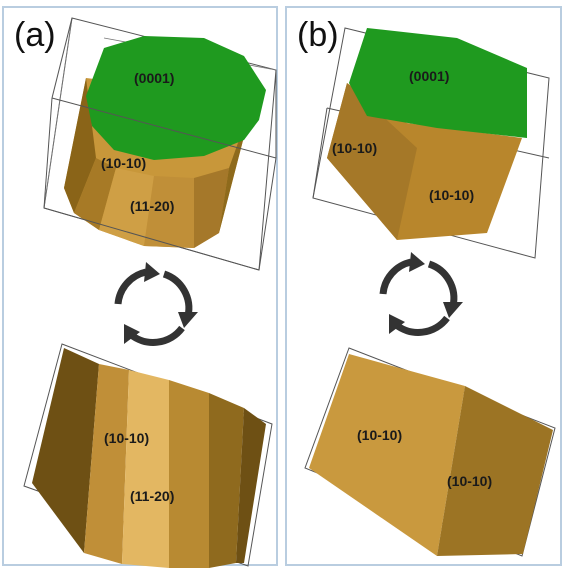 Image resolution: width=564 pixels, height=568 pixels. Describe the element at coordinates (226, 480) in the screenshot. I see `bottom-face-dark-right` at that location.